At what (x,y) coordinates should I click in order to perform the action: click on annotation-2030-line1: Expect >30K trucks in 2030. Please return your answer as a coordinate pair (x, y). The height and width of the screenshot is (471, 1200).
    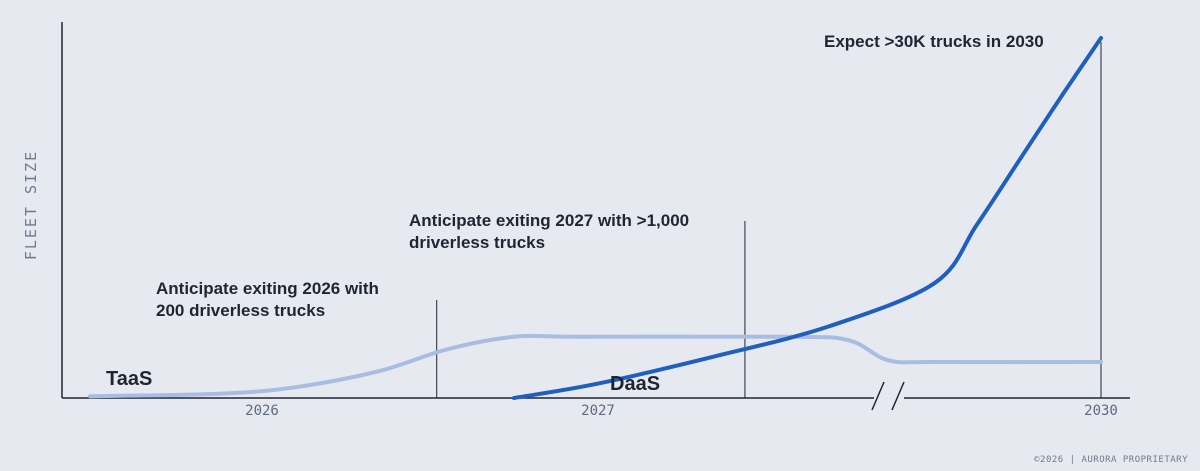
    Looking at the image, I should click on (934, 41).